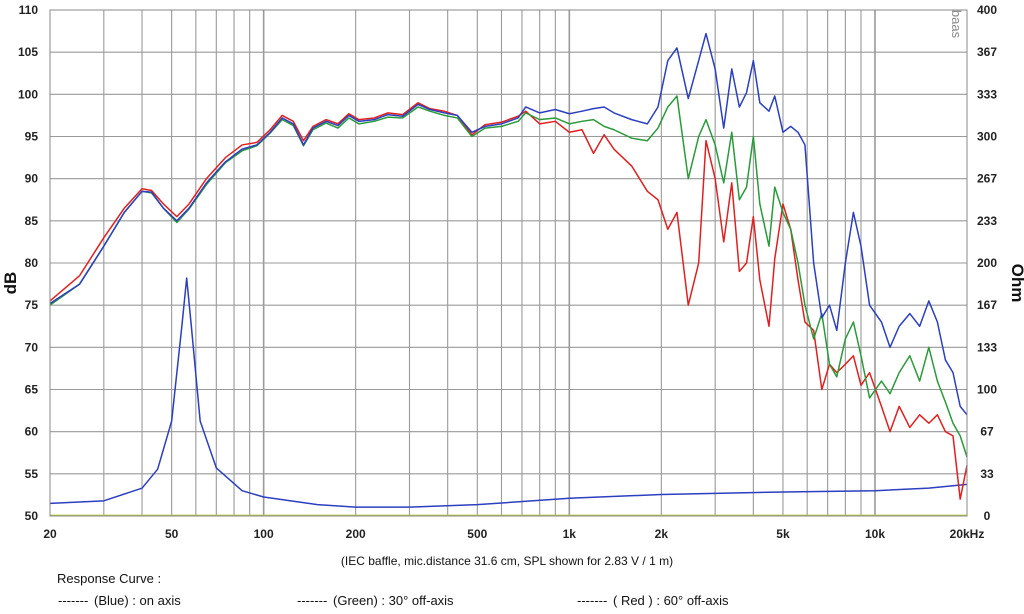 This screenshot has width=1024, height=614. What do you see at coordinates (987, 94) in the screenshot?
I see `y2-tick-label: 333` at bounding box center [987, 94].